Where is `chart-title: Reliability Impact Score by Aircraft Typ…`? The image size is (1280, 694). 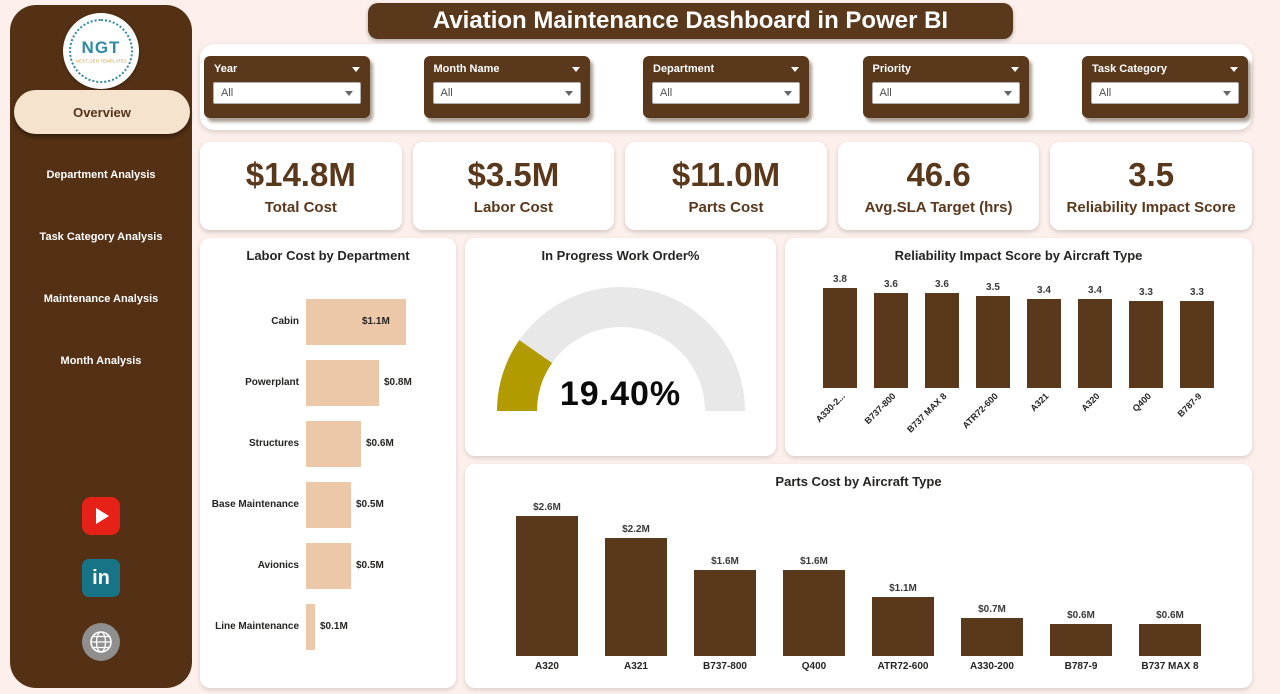 chart-title: Reliability Impact Score by Aircraft Typ… is located at coordinates (1018, 255).